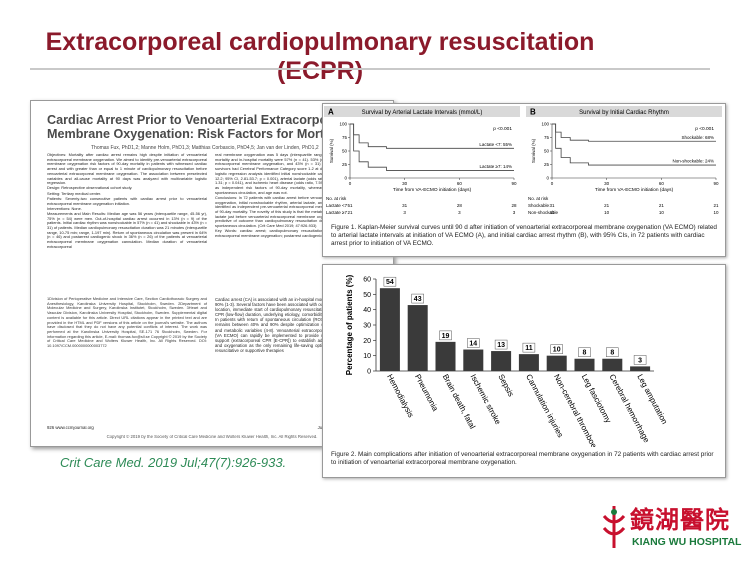  I want to click on abstract-paragraph: Interventions: None., so click(64, 208).